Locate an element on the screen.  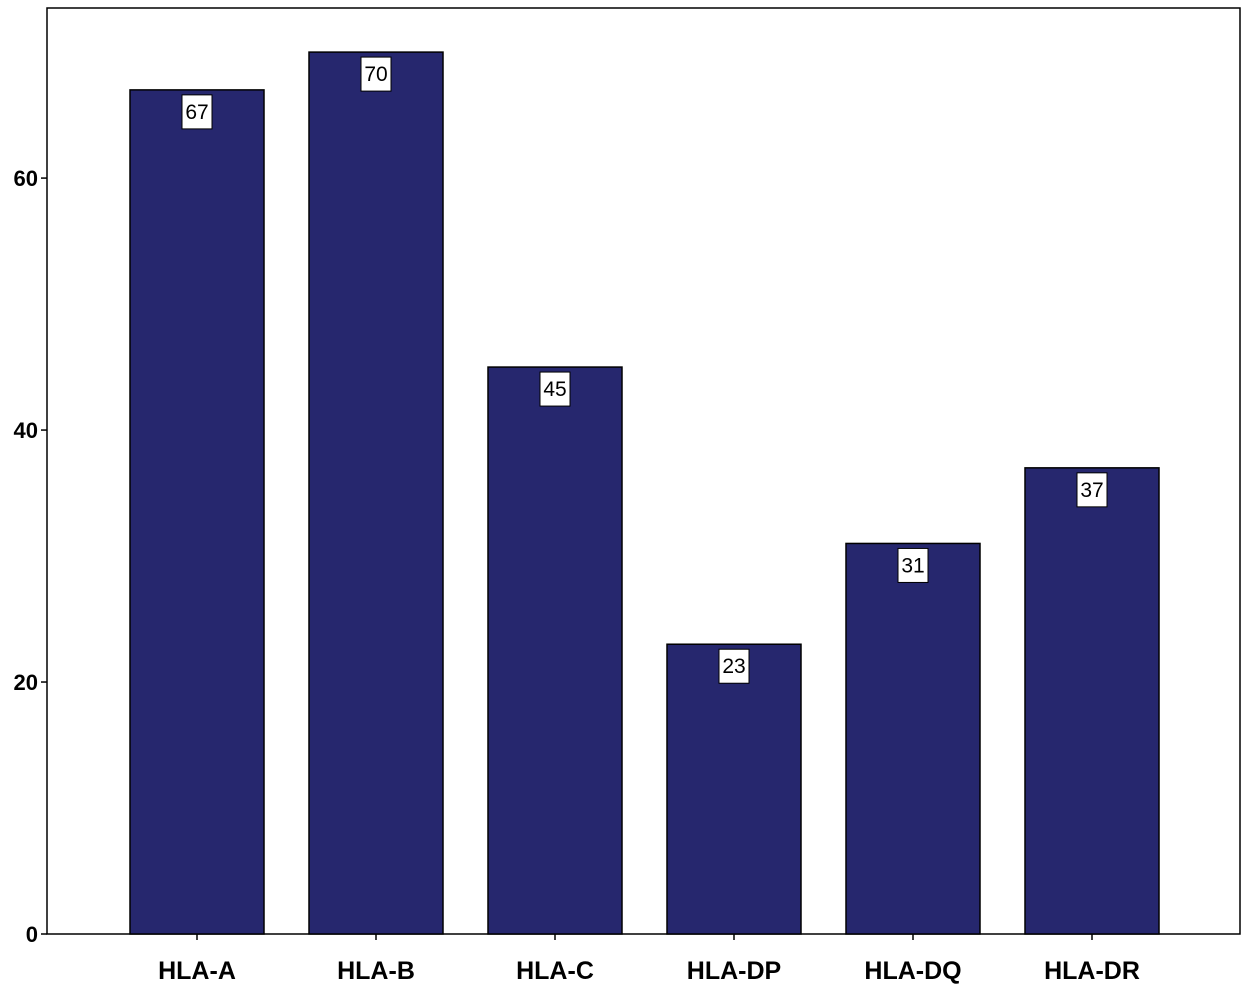
data-label: 70 is located at coordinates (375, 74).